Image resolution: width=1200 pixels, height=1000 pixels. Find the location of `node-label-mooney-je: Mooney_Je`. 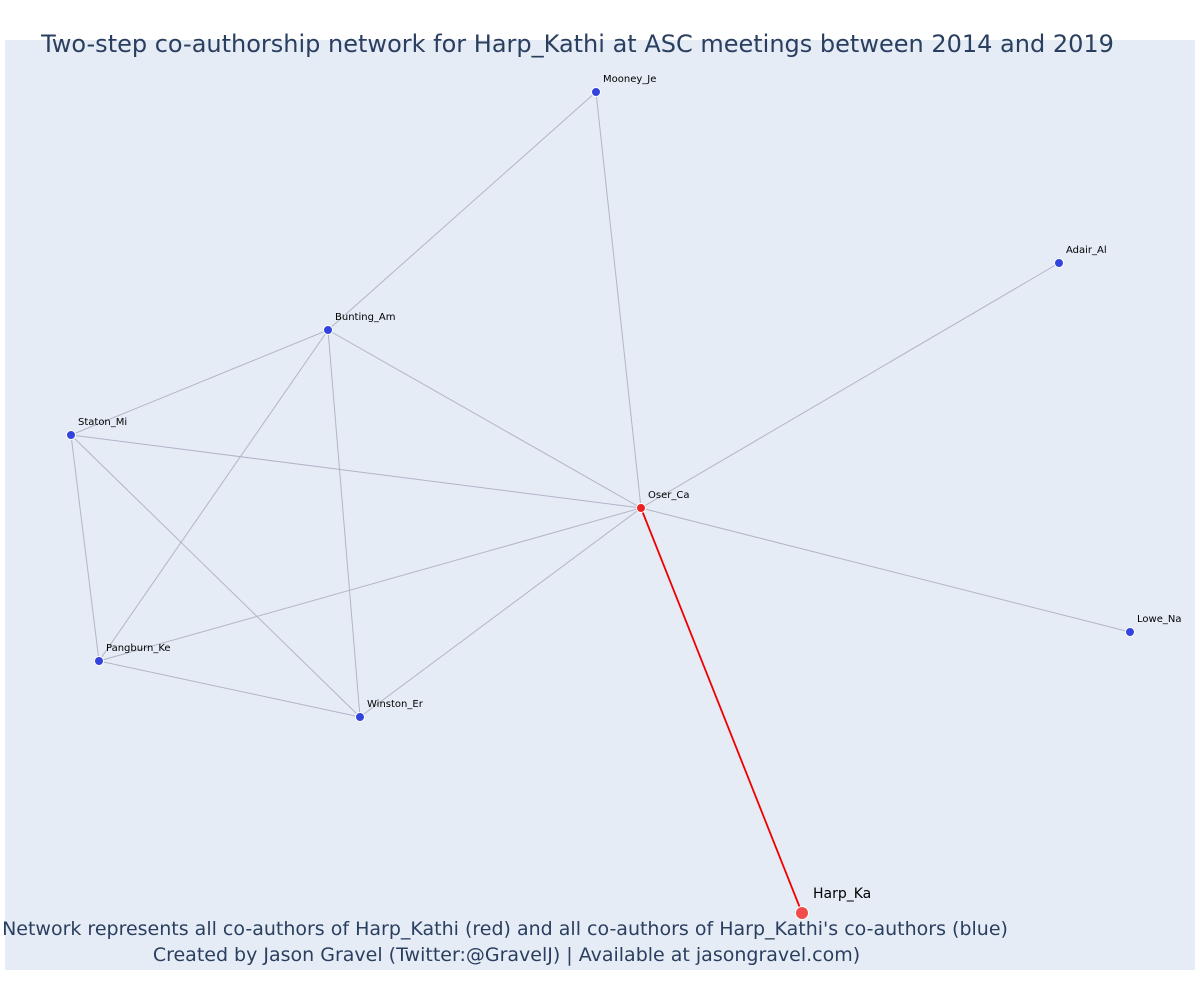

node-label-mooney-je: Mooney_Je is located at coordinates (629, 79).